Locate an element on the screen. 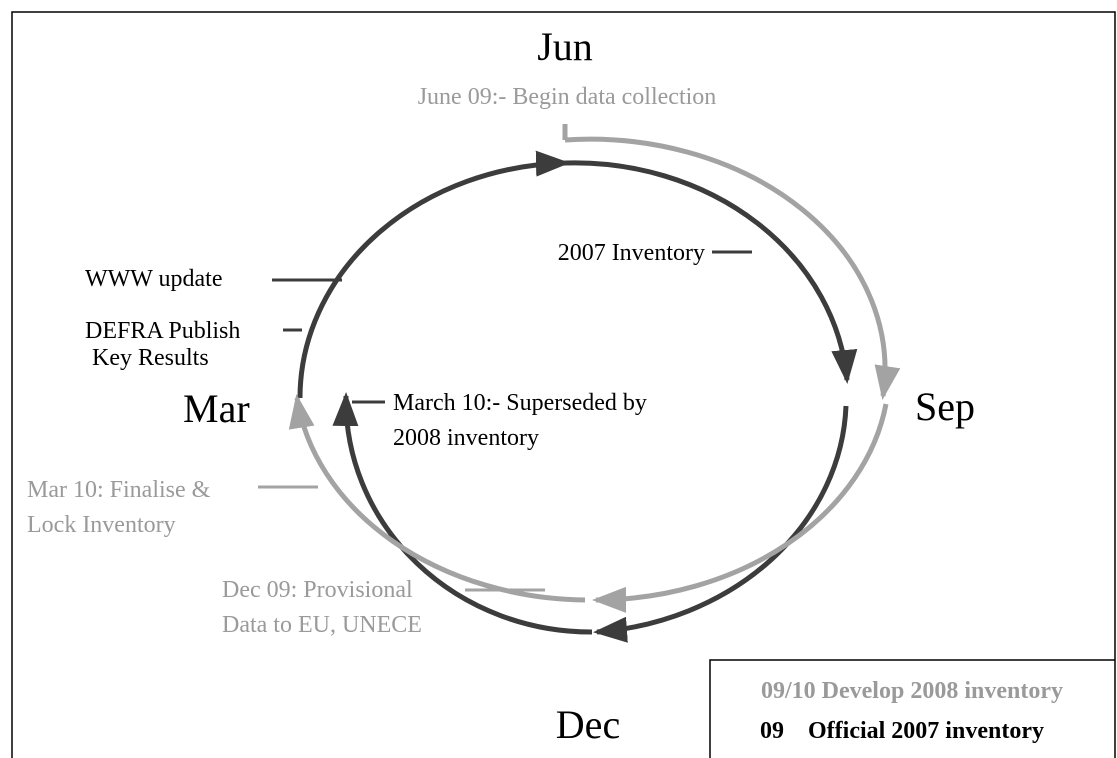 The width and height of the screenshot is (1117, 758). legend-entry: 09/10 Develop 2008 inventory is located at coordinates (912, 691).